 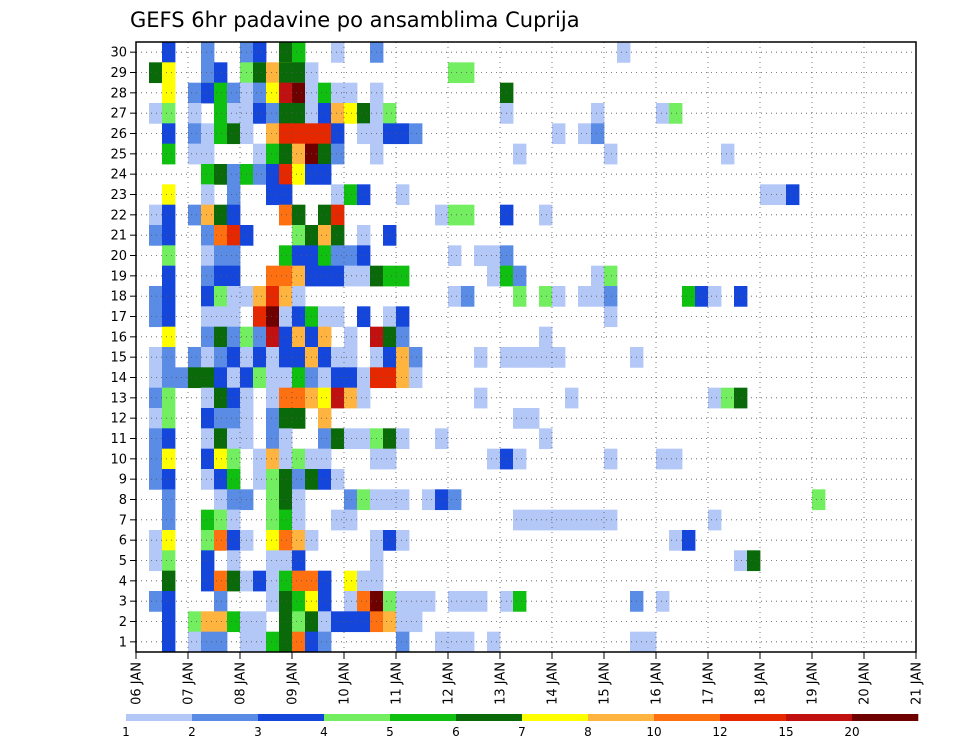 What do you see at coordinates (761, 683) in the screenshot?
I see `x-tick-label: 18 JAN` at bounding box center [761, 683].